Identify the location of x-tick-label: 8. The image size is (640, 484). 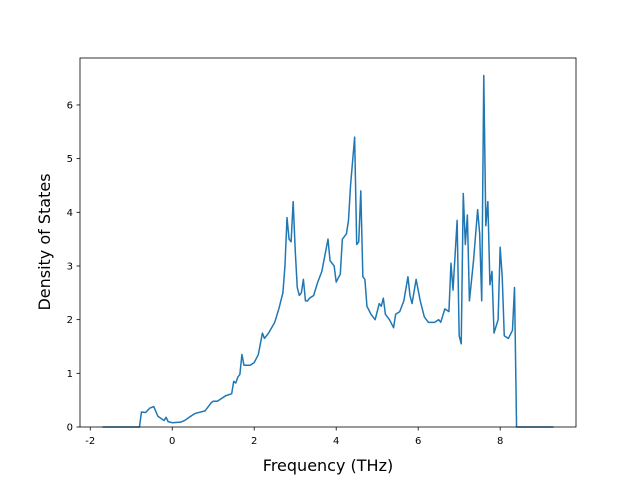
(500, 441).